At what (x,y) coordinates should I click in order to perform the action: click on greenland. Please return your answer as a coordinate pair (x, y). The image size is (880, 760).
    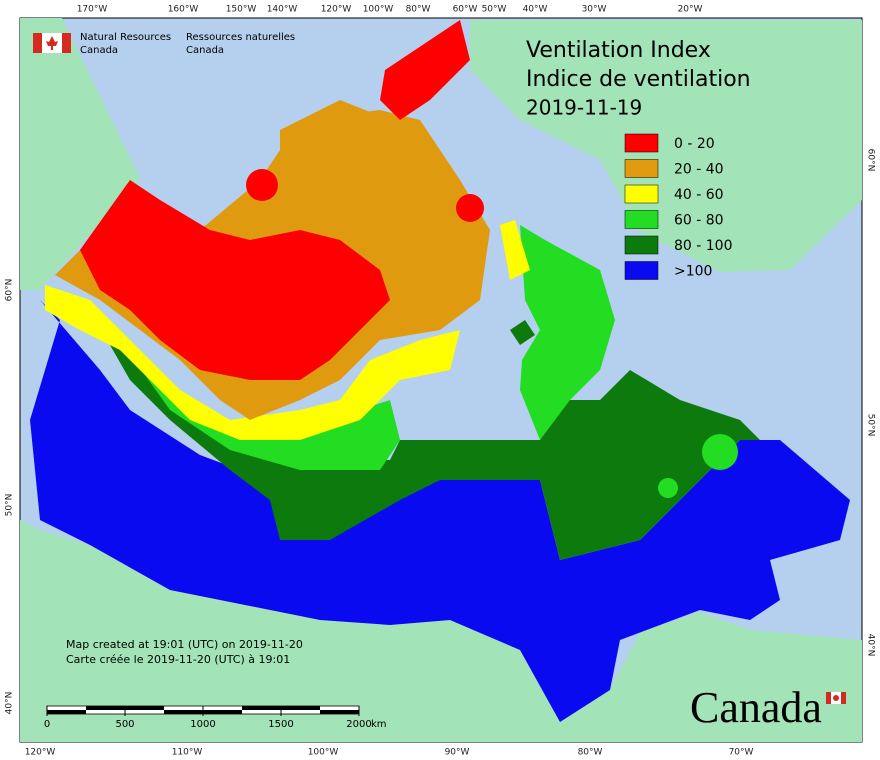
    Looking at the image, I should click on (666, 146).